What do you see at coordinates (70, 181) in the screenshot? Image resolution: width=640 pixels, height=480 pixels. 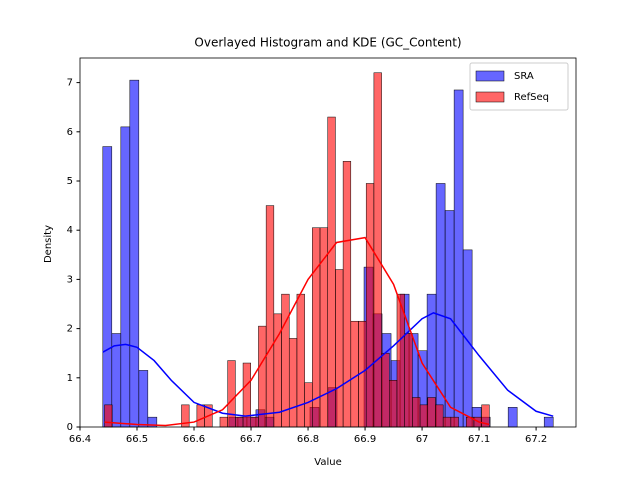 I see `y-tick-label: 5` at bounding box center [70, 181].